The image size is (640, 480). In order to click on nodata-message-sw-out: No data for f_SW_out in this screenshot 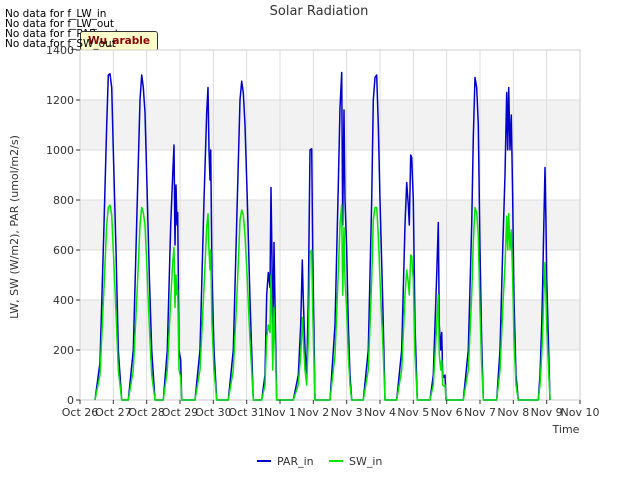, I will do `click(60, 44)`.